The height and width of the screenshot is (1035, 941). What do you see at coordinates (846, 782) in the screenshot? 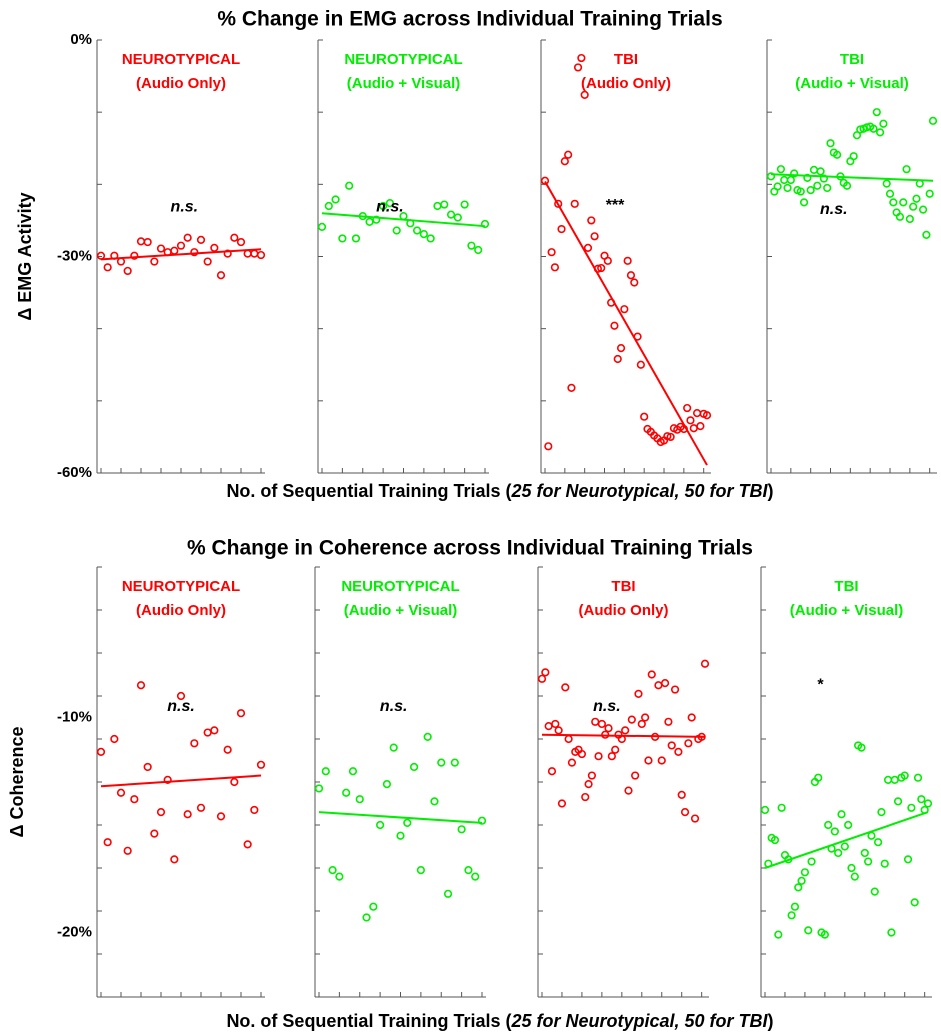
I see `coherence-panel-4: TBI (Audio + Visual) *` at bounding box center [846, 782].